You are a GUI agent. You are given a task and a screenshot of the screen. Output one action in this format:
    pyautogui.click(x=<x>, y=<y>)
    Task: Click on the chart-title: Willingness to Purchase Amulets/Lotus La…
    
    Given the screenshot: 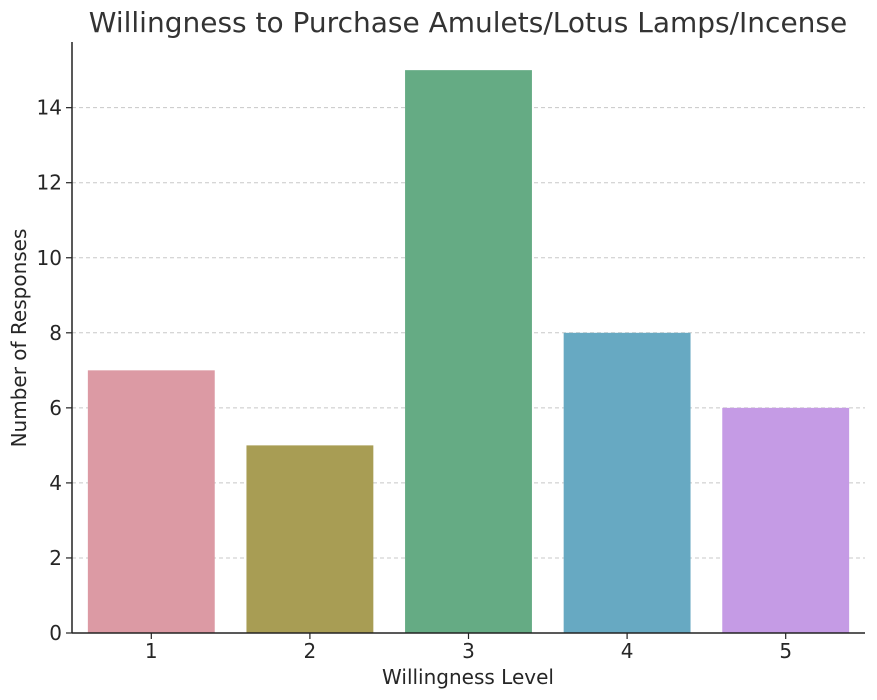 What is the action you would take?
    pyautogui.click(x=468, y=22)
    